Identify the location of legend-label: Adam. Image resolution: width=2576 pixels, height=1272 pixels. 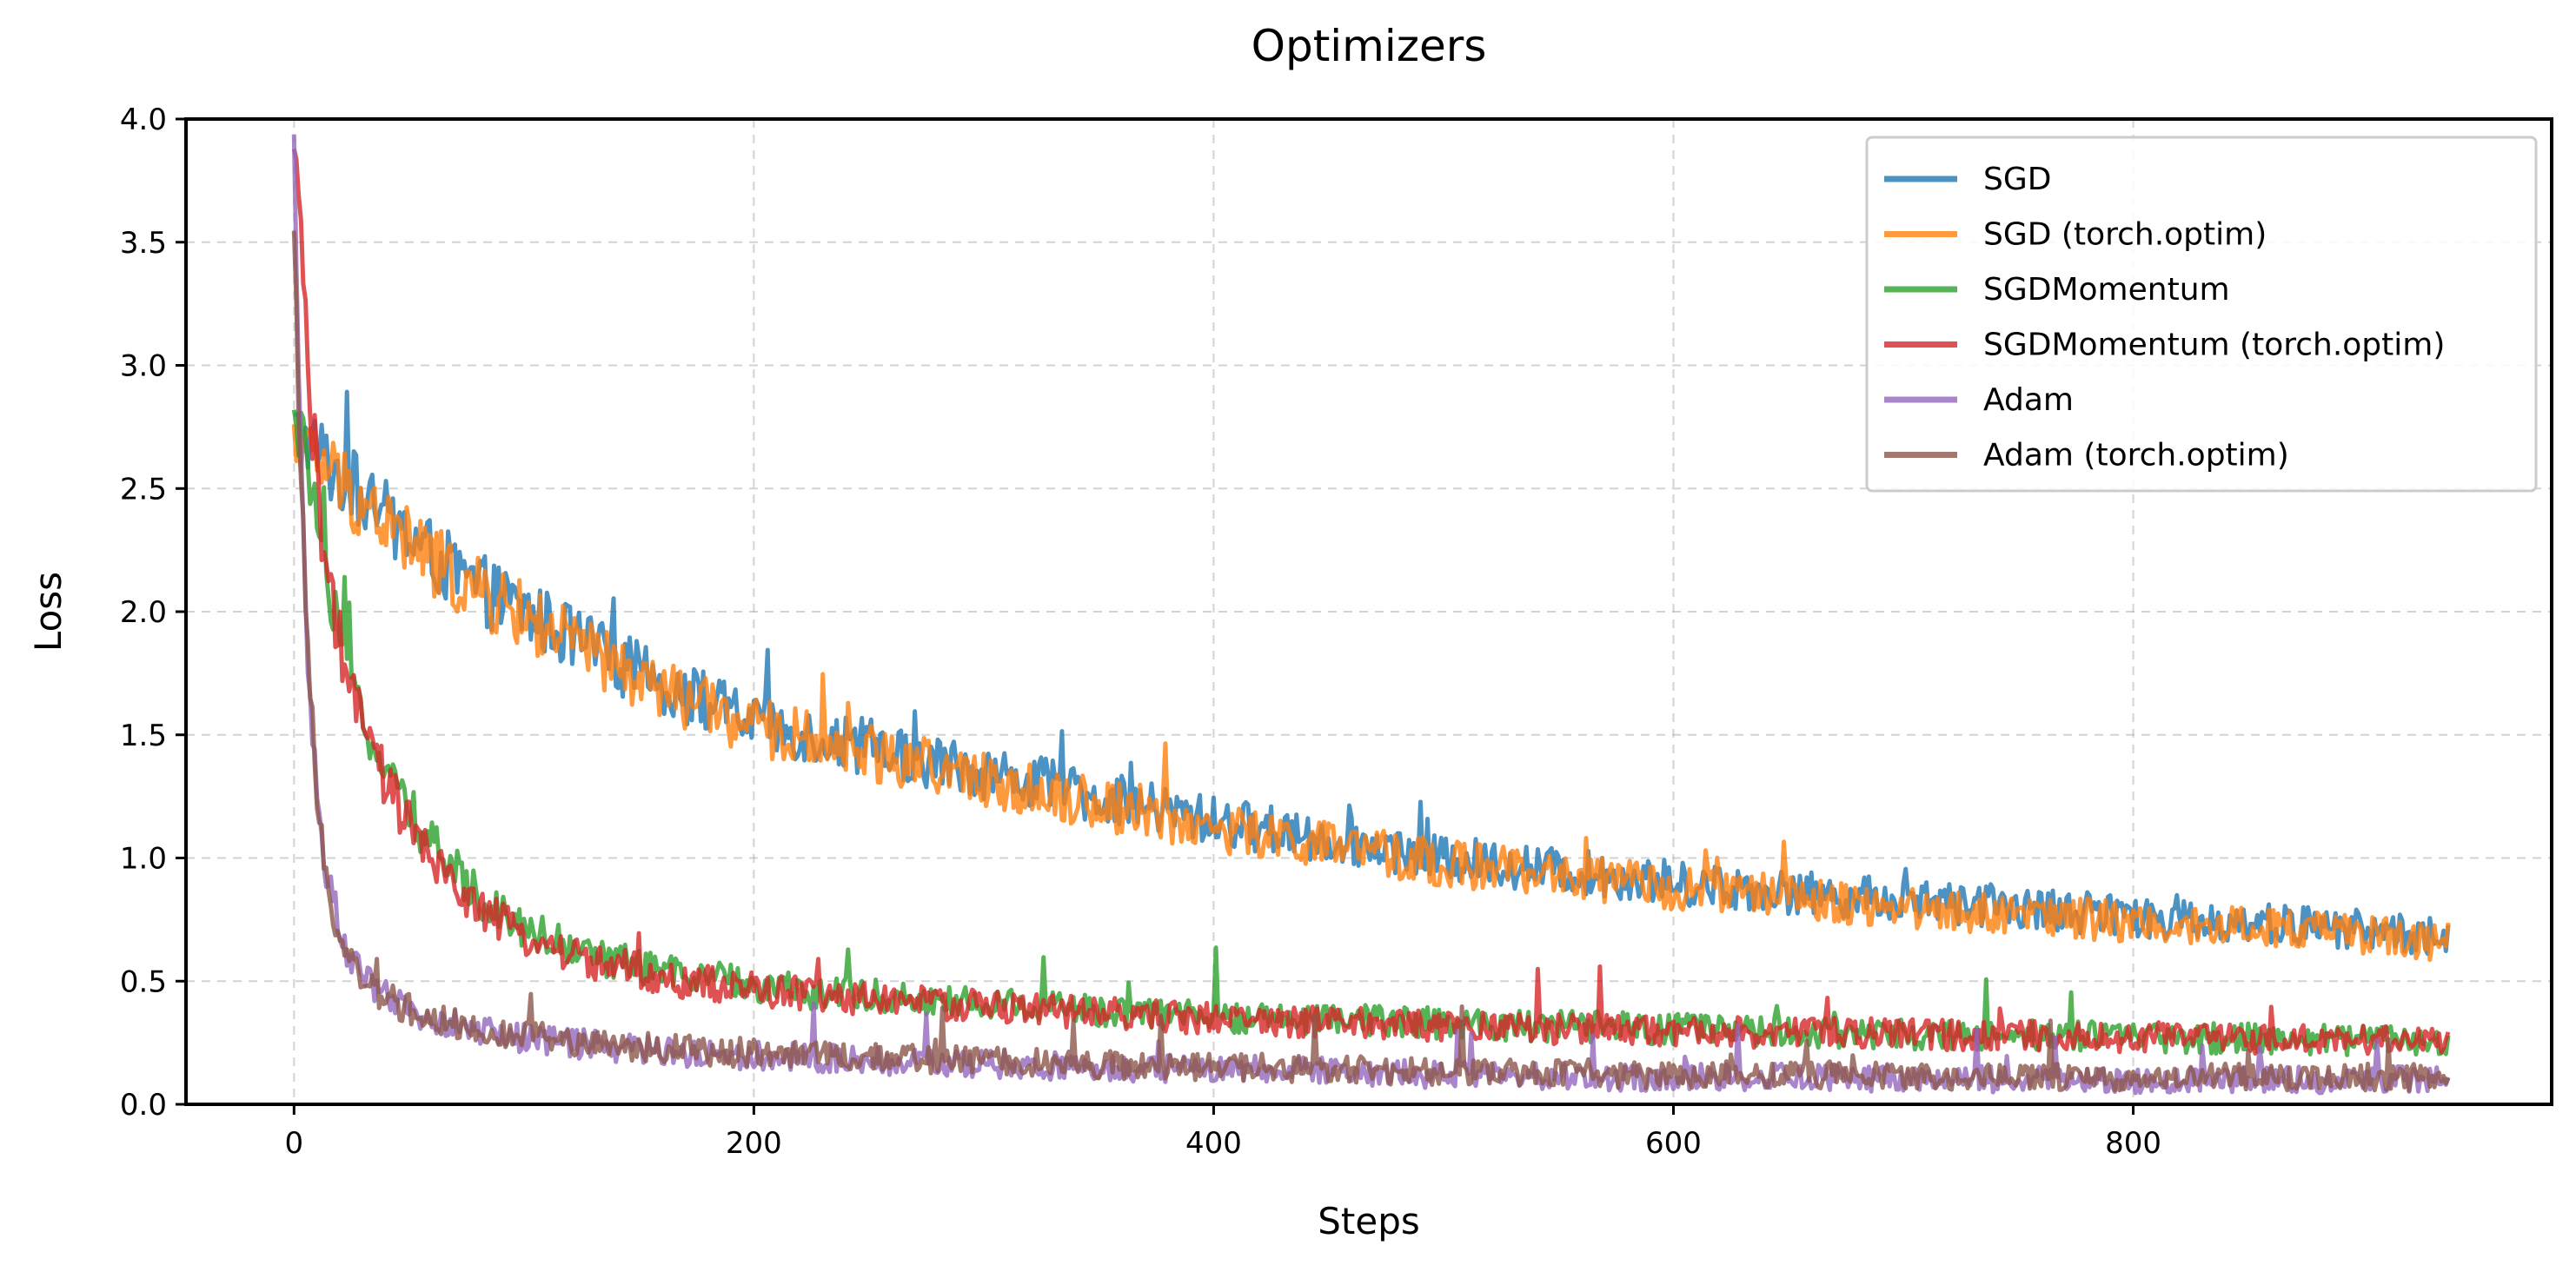
(2028, 400).